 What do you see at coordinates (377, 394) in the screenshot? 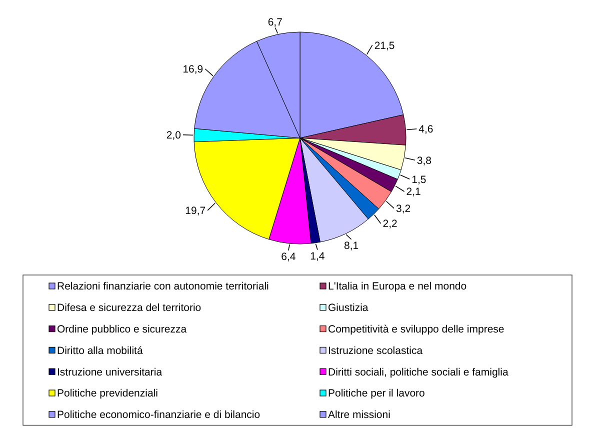
I see `legend-label: Politiche per il lavoro` at bounding box center [377, 394].